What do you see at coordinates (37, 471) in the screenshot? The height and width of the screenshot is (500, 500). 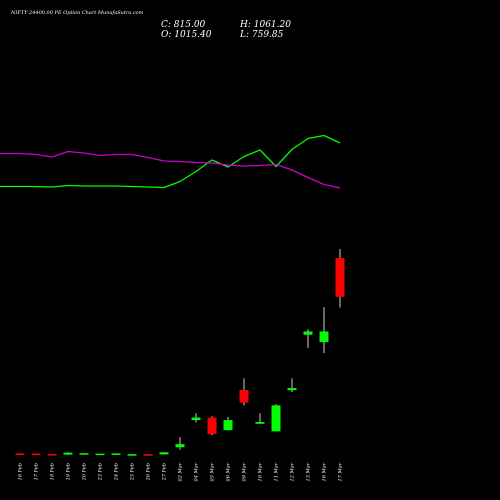 I see `x-tick-label: 17 Feb` at bounding box center [37, 471].